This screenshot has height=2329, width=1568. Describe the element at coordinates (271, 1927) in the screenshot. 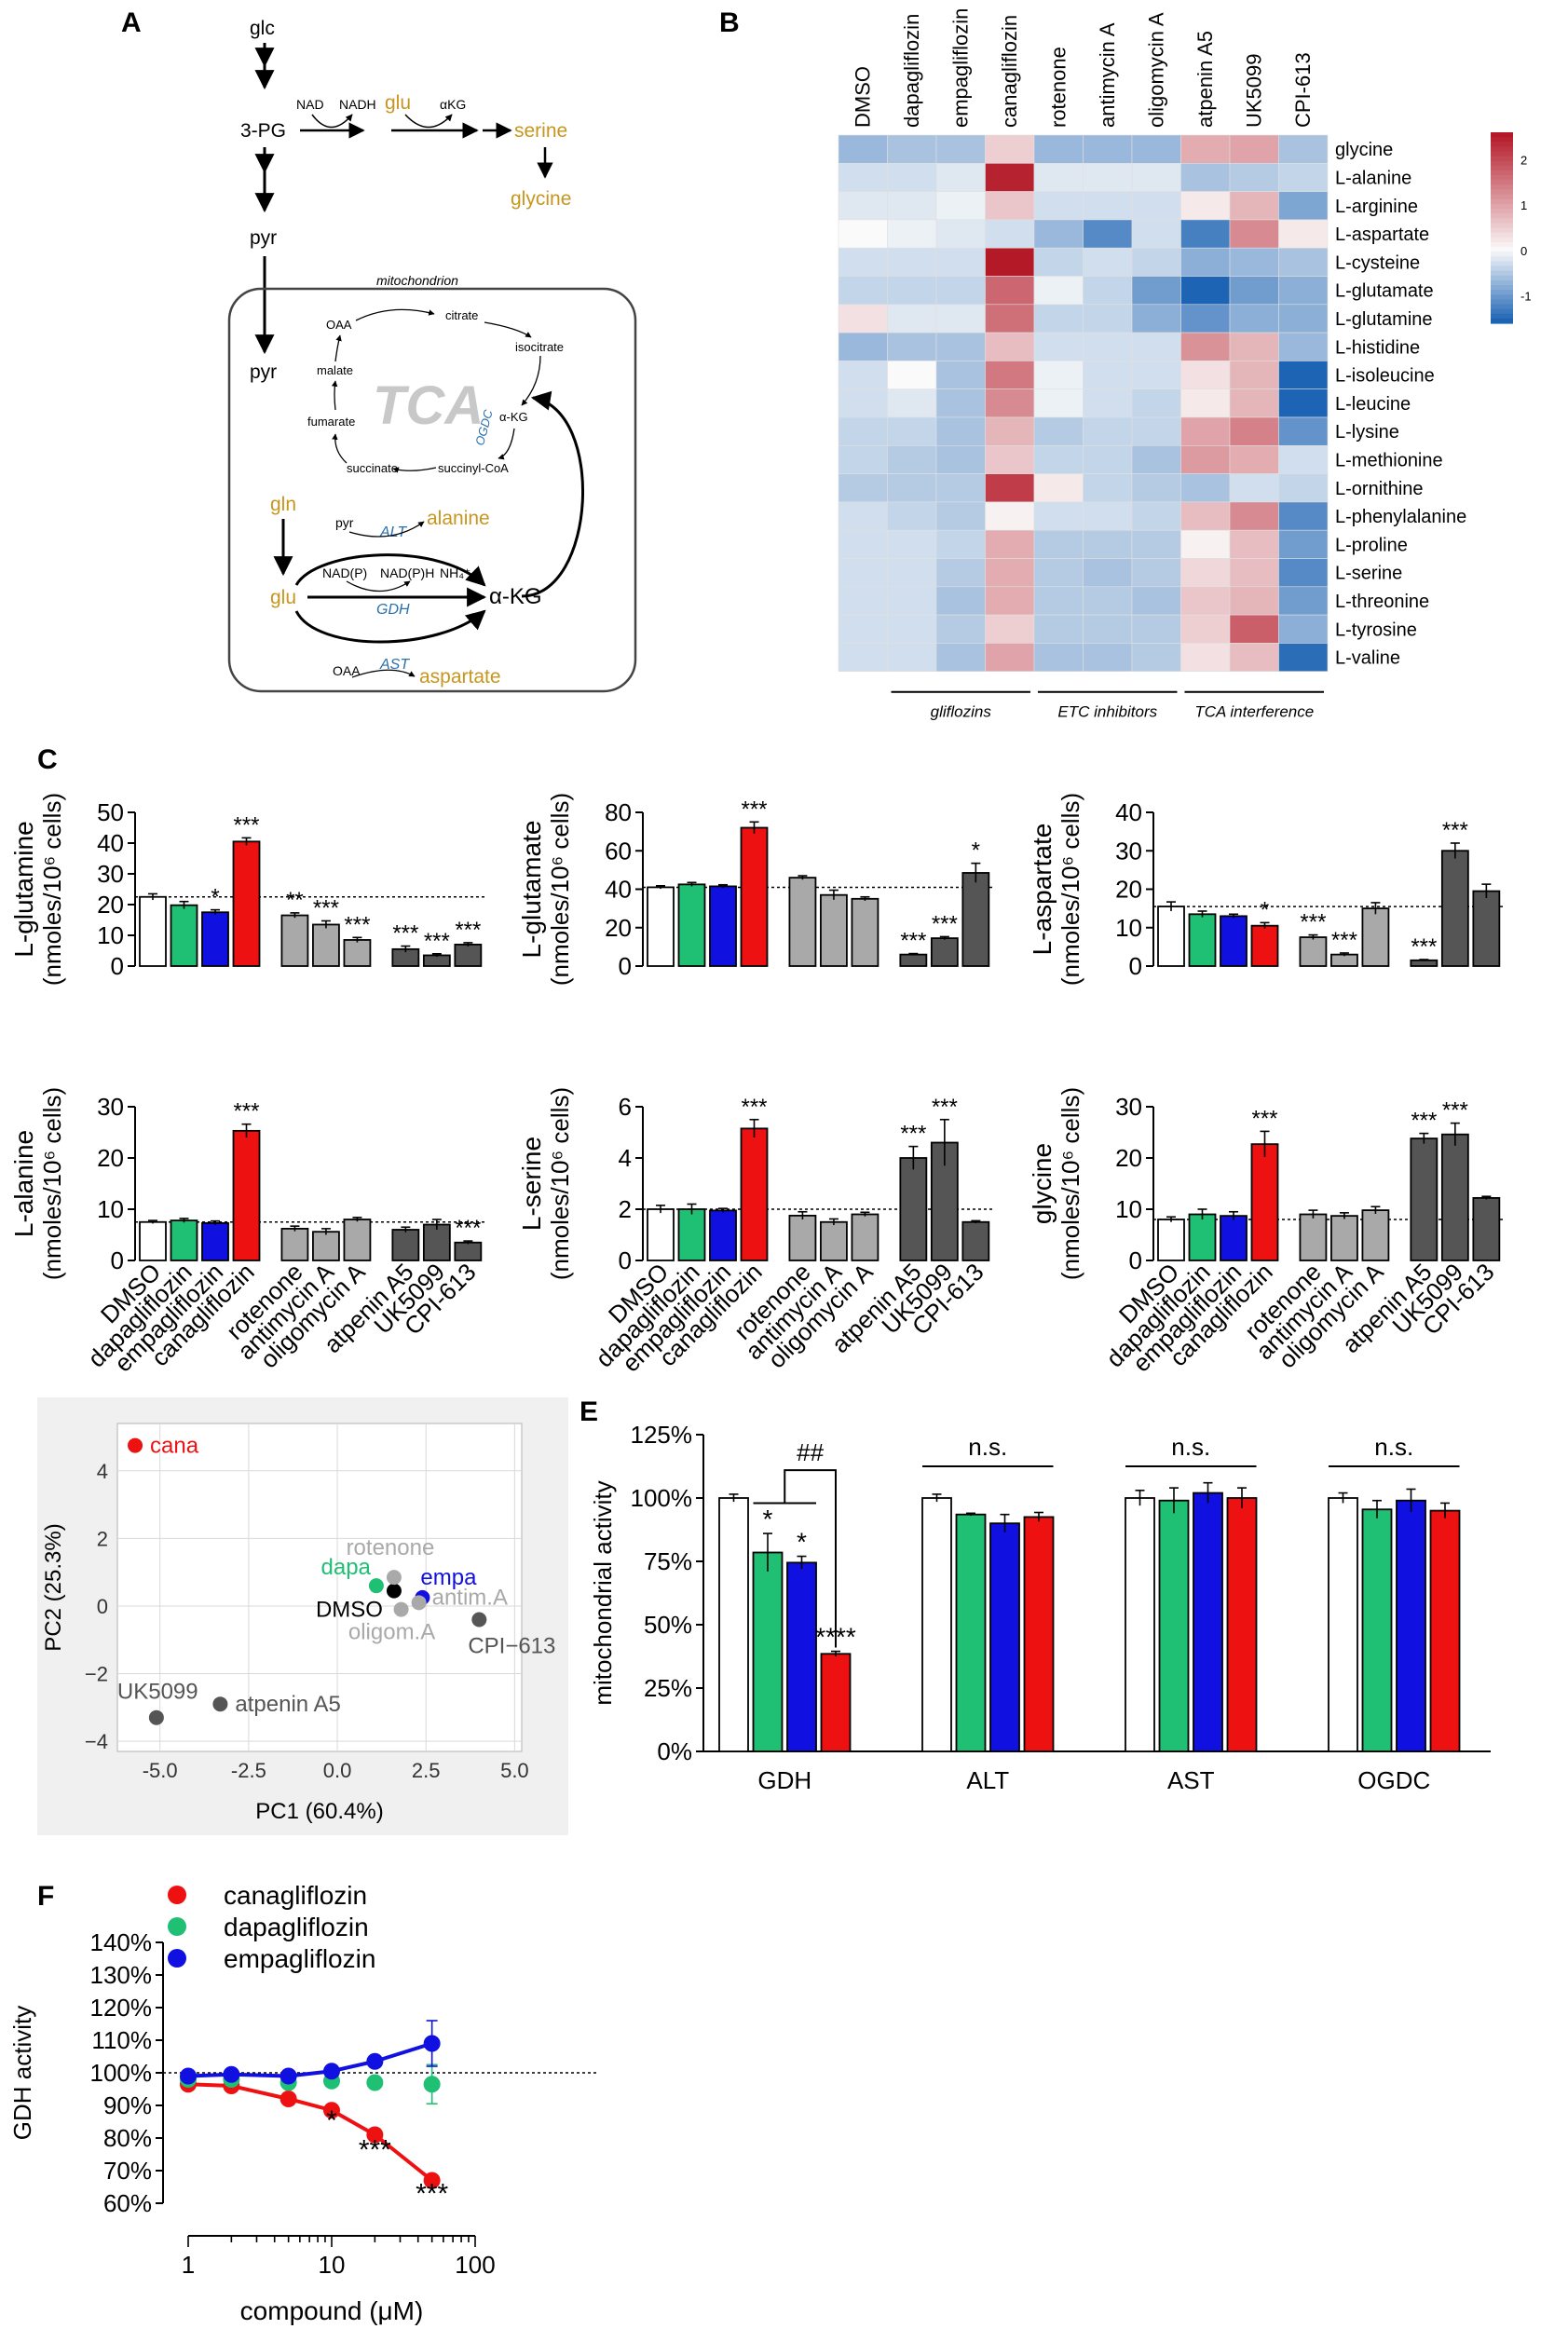

I see `legend: canagliflozin dapagliflozin empagliflozin` at that location.